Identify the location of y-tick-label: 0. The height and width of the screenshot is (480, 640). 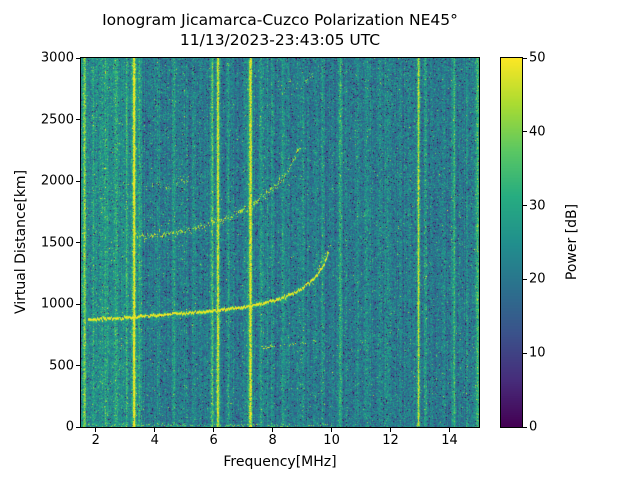
(69, 427).